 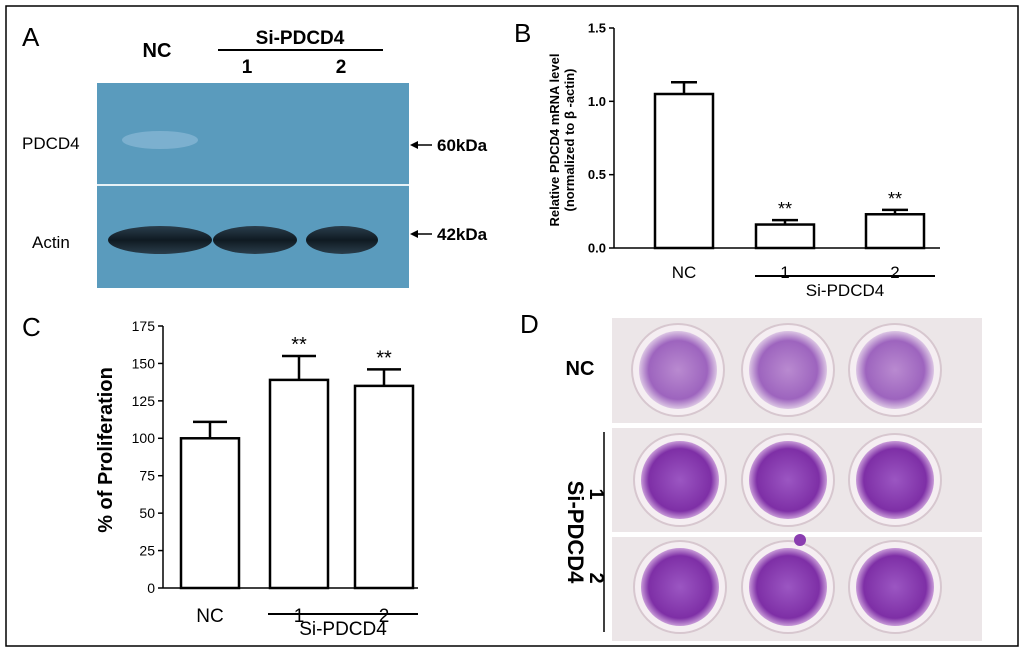 What do you see at coordinates (31, 327) in the screenshot?
I see `panel-c-letter: C` at bounding box center [31, 327].